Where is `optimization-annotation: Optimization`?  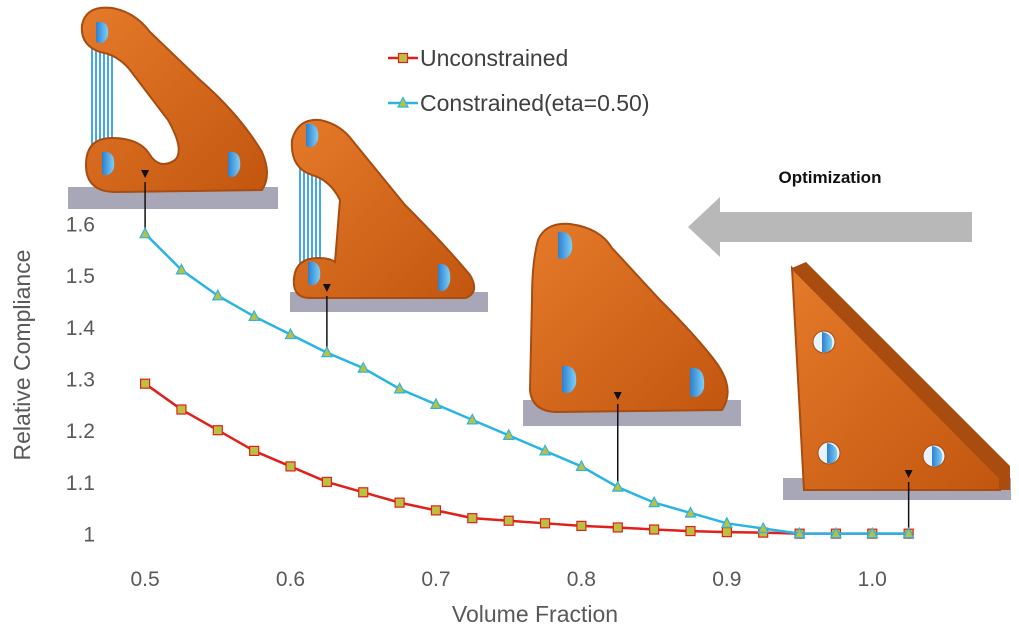 optimization-annotation: Optimization is located at coordinates (830, 212).